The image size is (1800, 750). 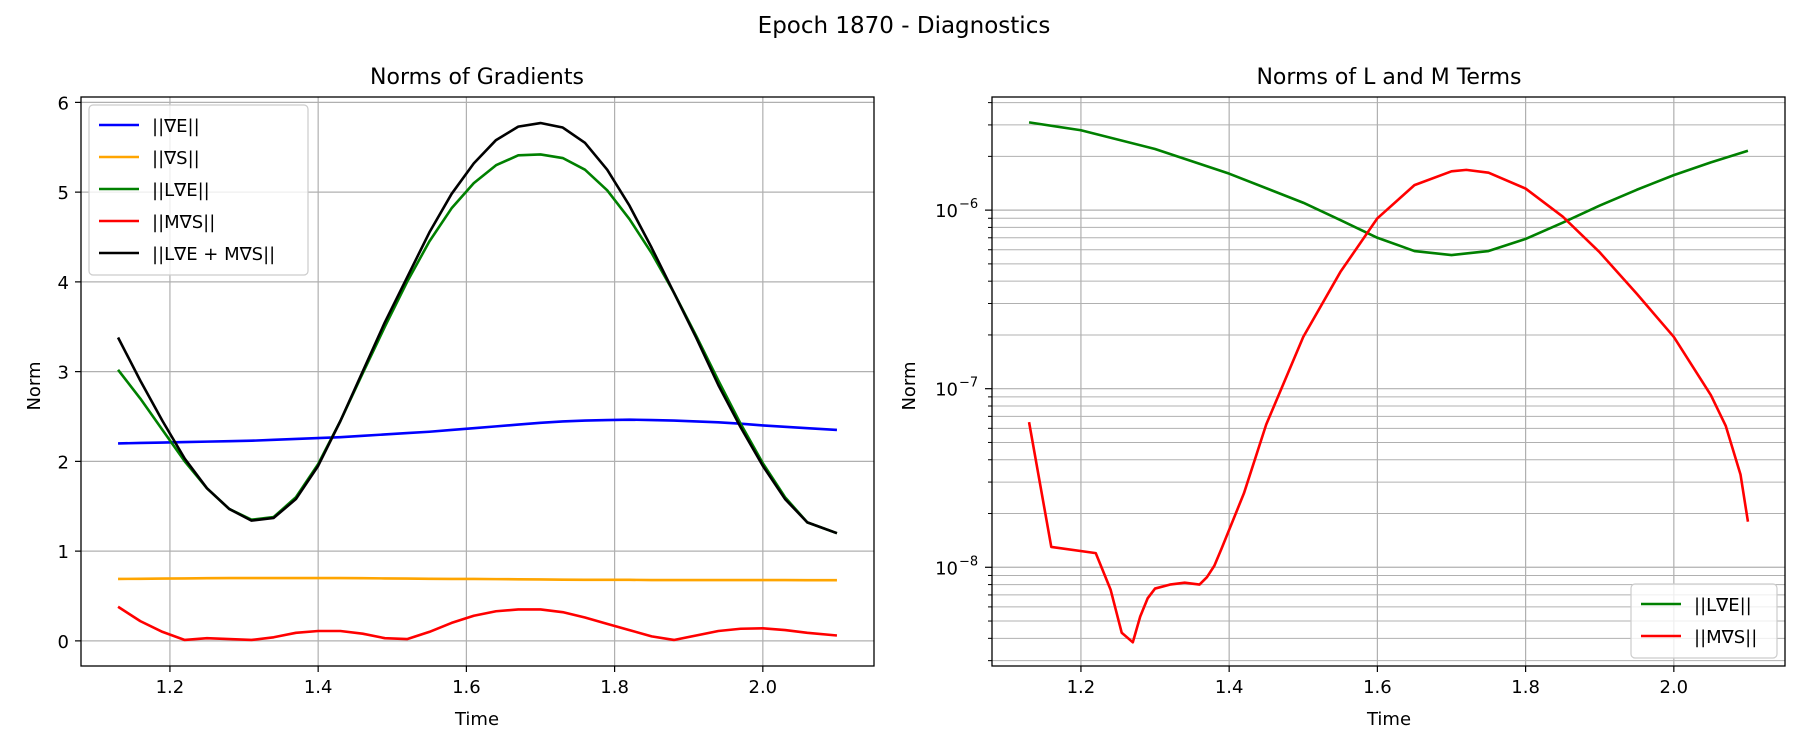 What do you see at coordinates (1674, 687) in the screenshot?
I see `chart-right-xtick-label: 2.0` at bounding box center [1674, 687].